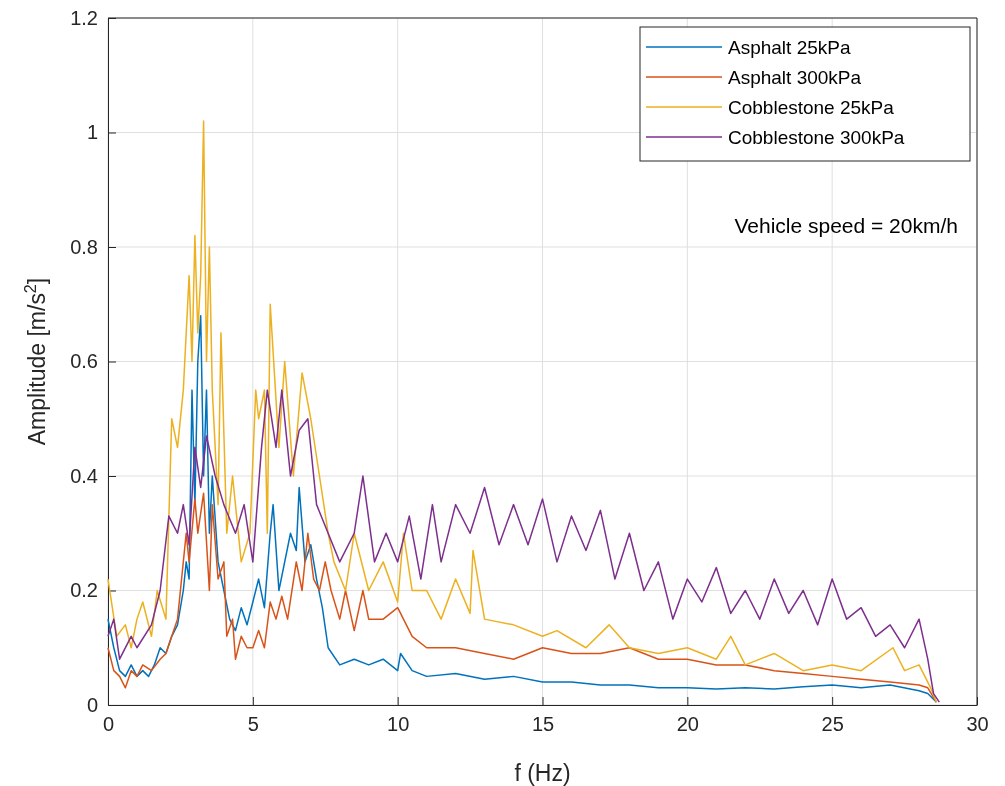 The height and width of the screenshot is (786, 1005). What do you see at coordinates (846, 225) in the screenshot?
I see `annotation: Vehicle speed = 20km/h` at bounding box center [846, 225].